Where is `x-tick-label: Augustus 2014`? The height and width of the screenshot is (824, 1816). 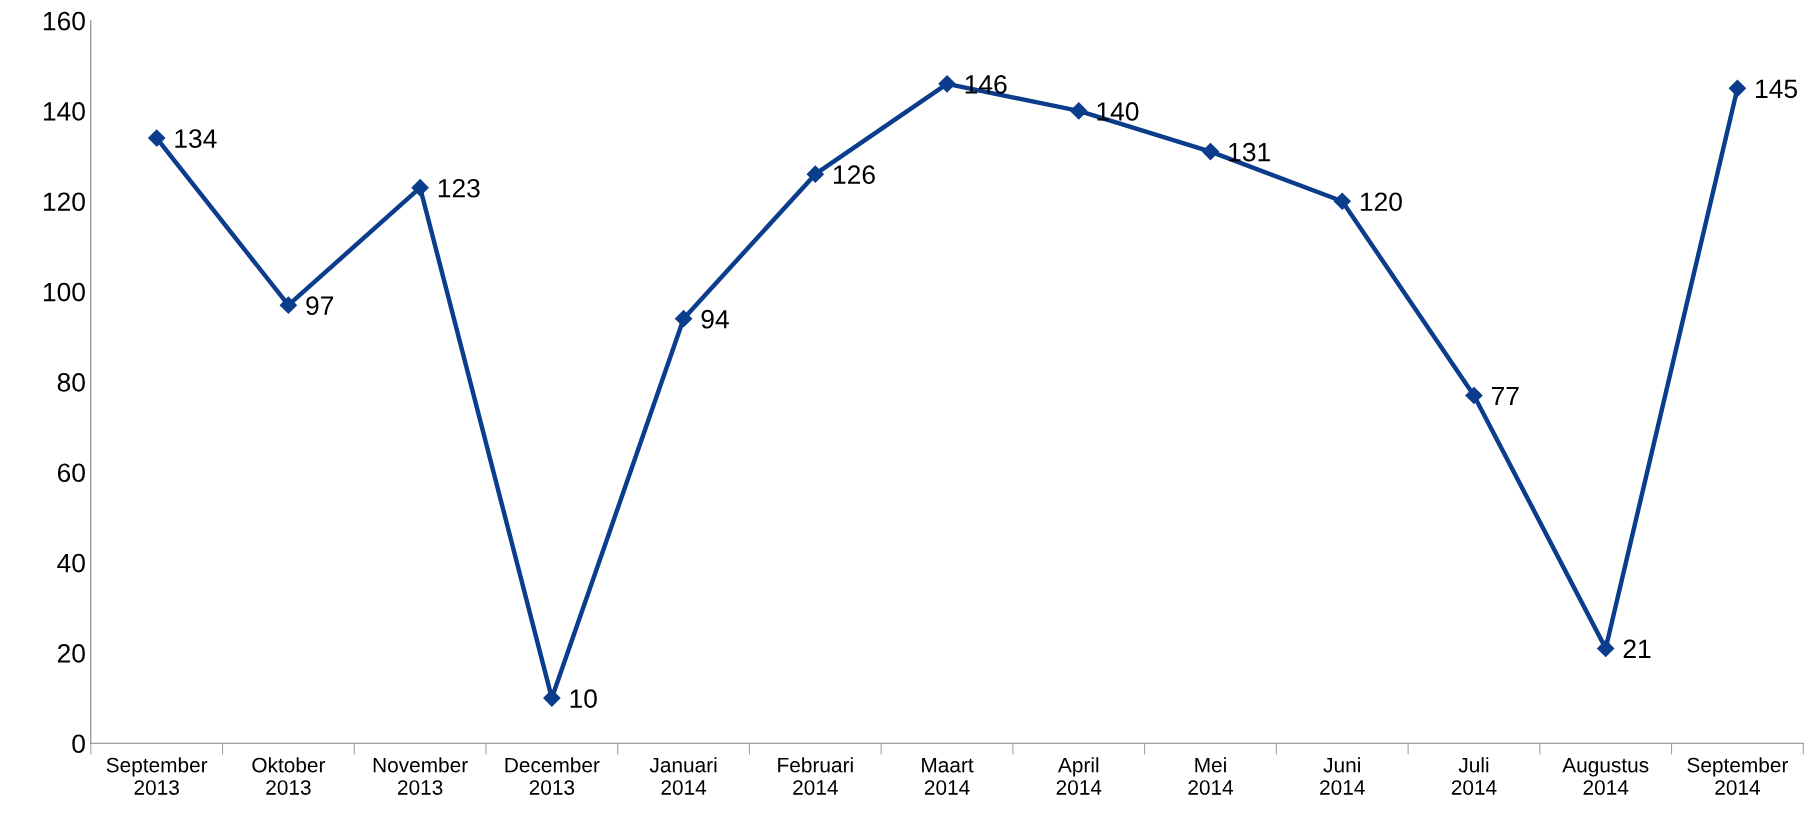 x-tick-label: Augustus 2014 is located at coordinates (1605, 776).